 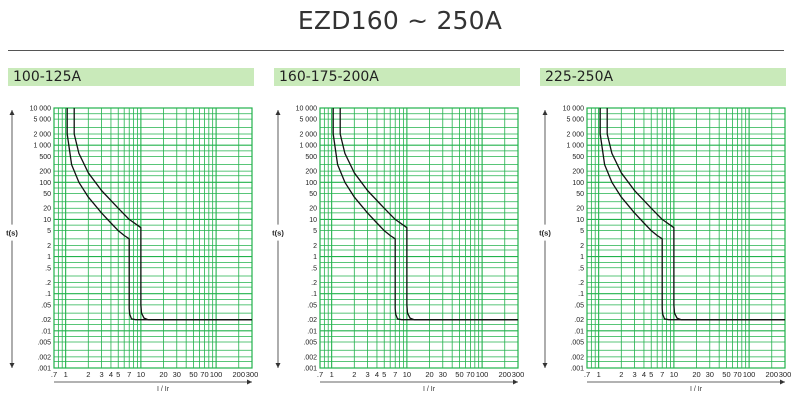 What do you see at coordinates (141, 374) in the screenshot?
I see `x-tick-label: 10` at bounding box center [141, 374].